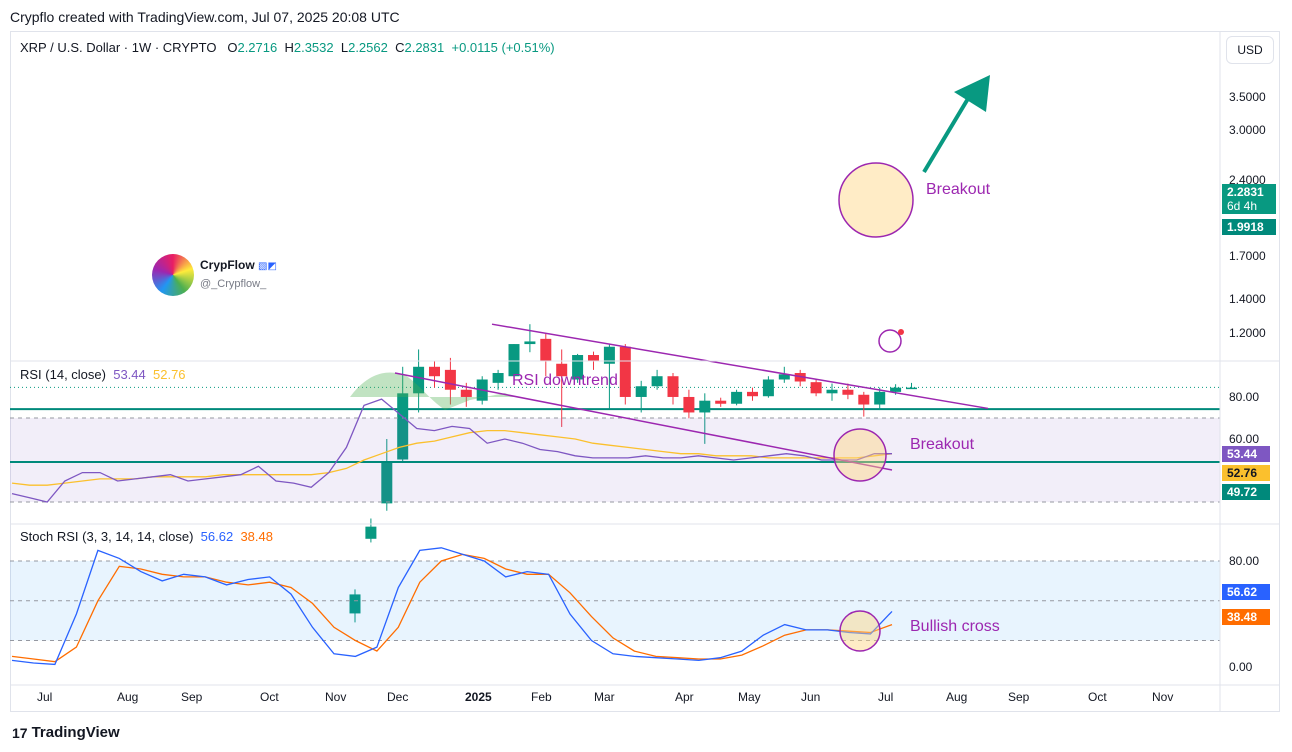 The height and width of the screenshot is (752, 1292). I want to click on bullish-arrow-head, so click(972, 93).